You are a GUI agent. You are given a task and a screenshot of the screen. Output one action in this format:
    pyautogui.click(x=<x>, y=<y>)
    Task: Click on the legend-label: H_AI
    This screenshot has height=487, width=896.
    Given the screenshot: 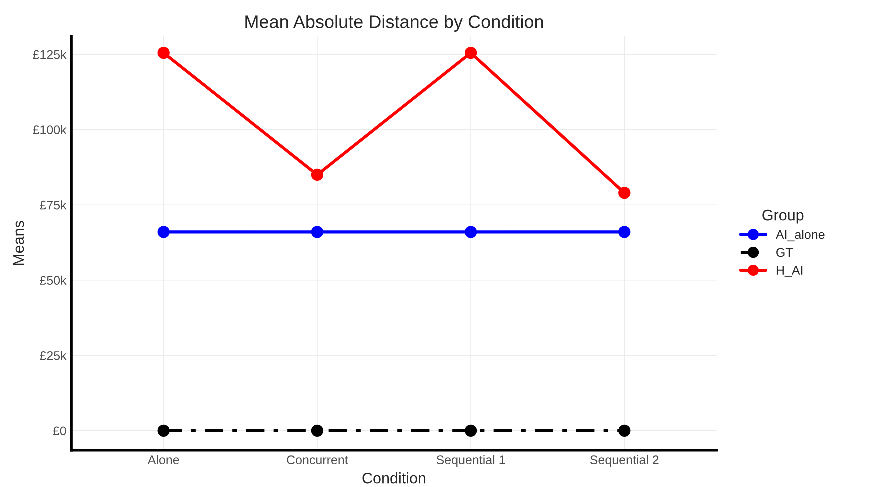 What is the action you would take?
    pyautogui.click(x=789, y=272)
    